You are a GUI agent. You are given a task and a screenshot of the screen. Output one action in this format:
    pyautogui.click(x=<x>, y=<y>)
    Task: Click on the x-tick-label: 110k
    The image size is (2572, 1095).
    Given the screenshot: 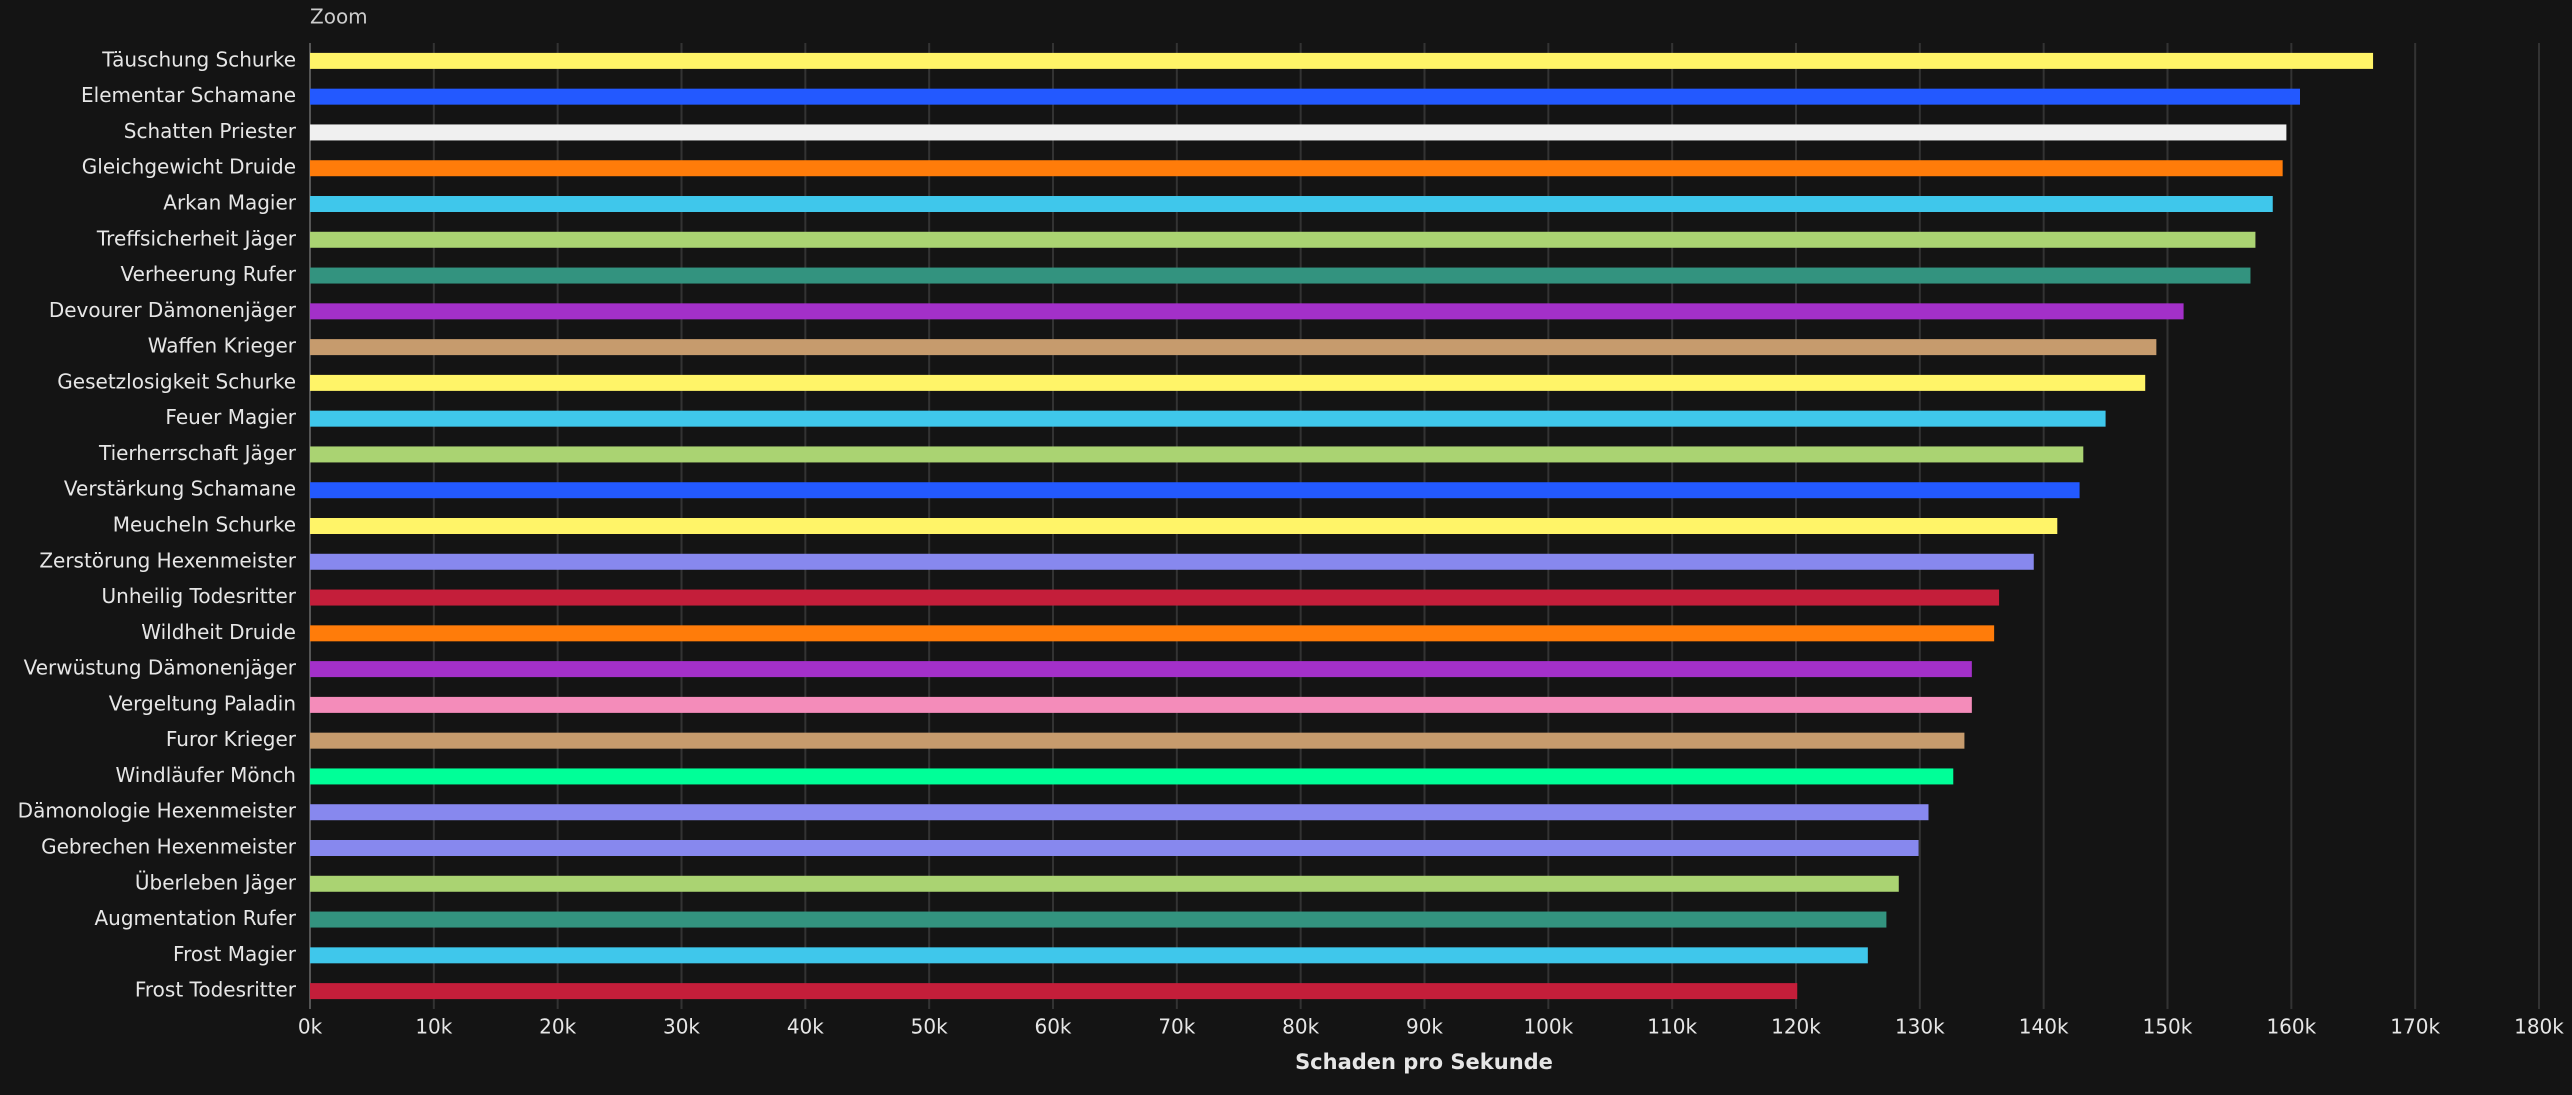 What is the action you would take?
    pyautogui.click(x=1672, y=1027)
    